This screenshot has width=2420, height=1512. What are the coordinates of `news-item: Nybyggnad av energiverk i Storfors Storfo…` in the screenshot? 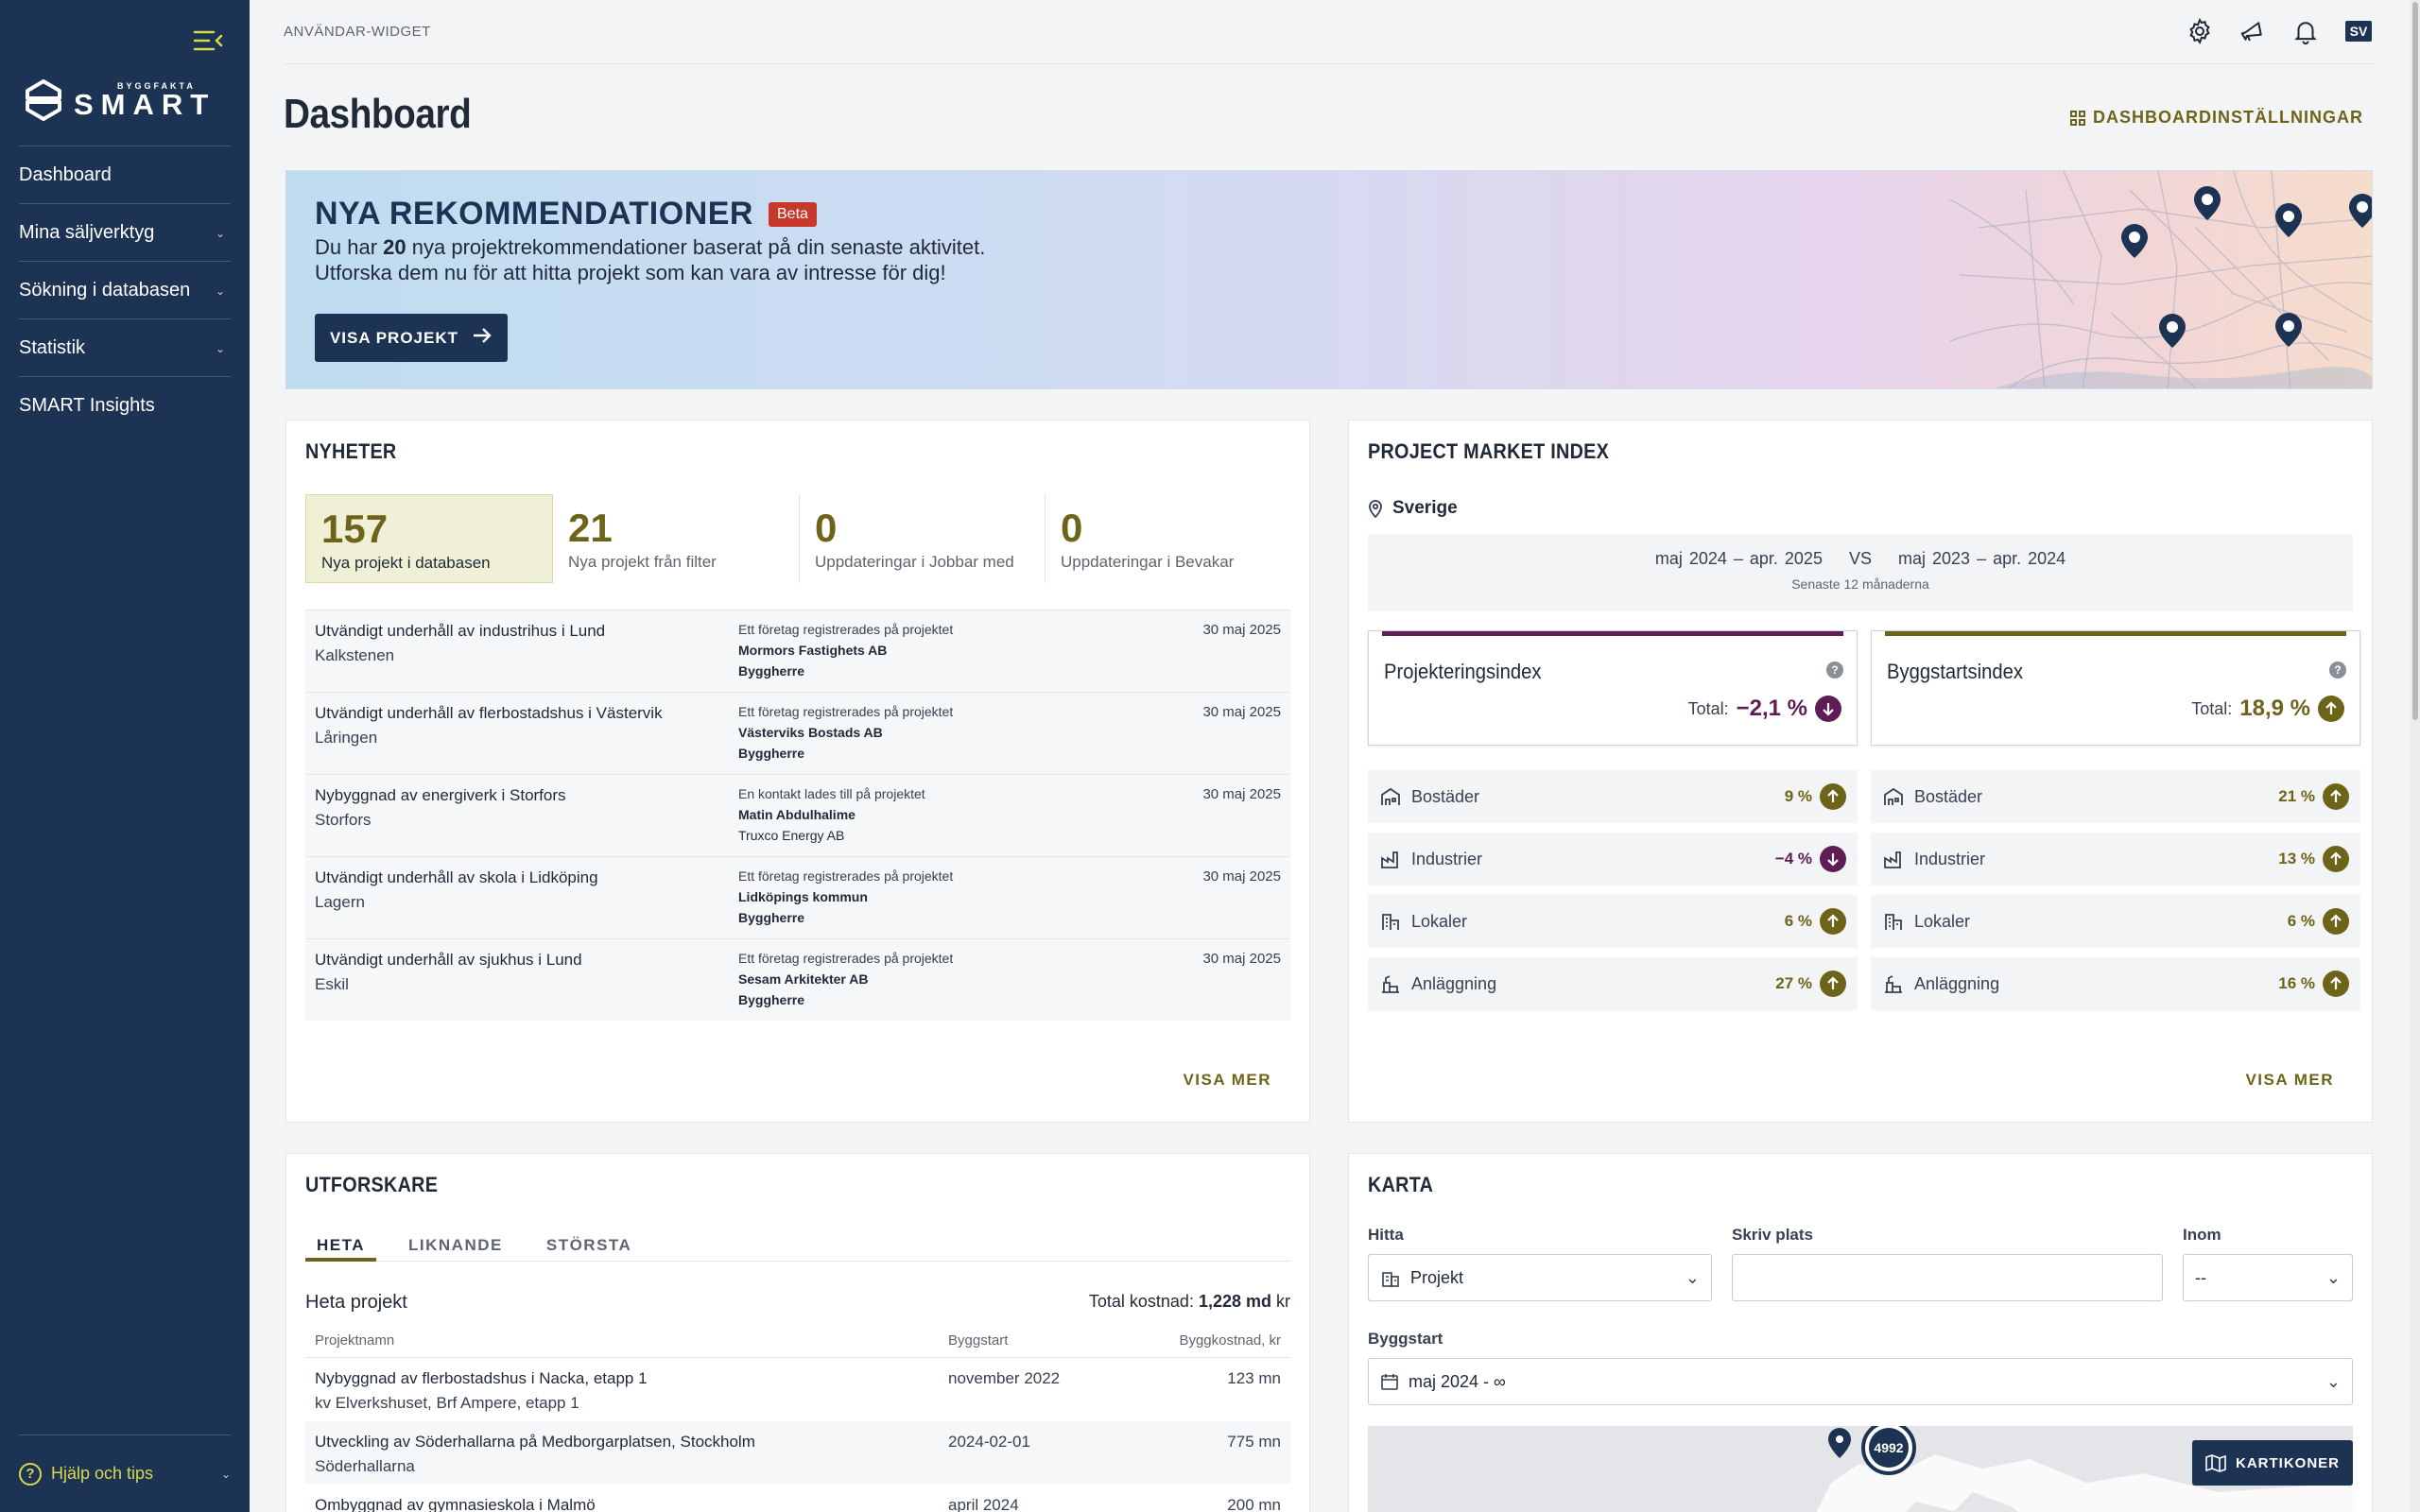 It's located at (797, 815).